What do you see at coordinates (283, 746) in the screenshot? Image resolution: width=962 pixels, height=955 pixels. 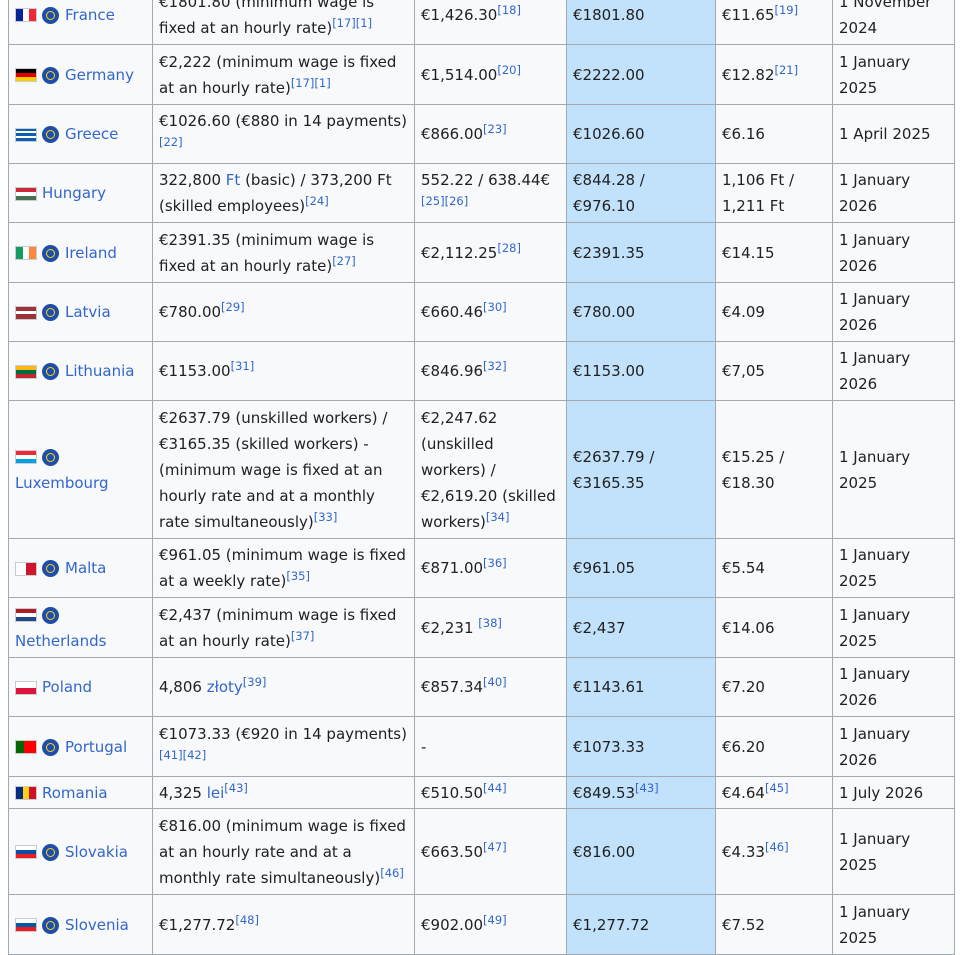 I see `value-cell: €1073.33 (€920 in 14 payments) [41][42]` at bounding box center [283, 746].